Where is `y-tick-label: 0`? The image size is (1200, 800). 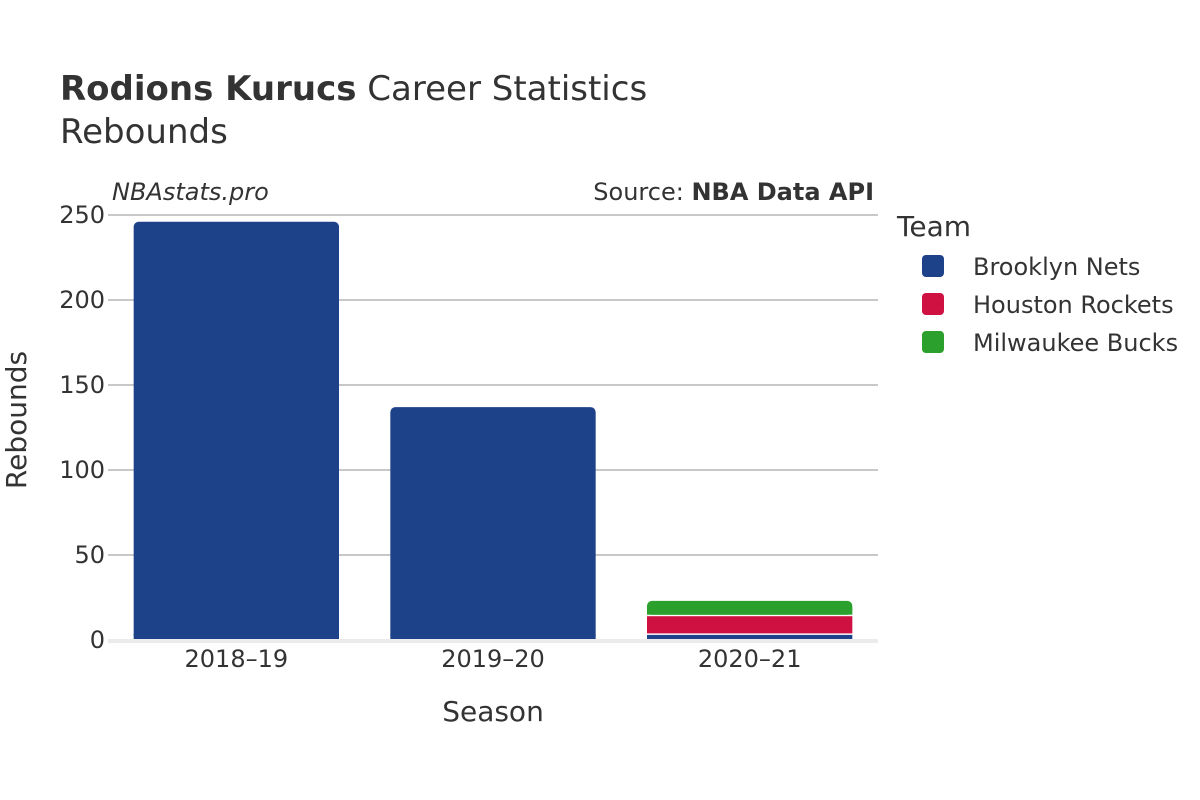
y-tick-label: 0 is located at coordinates (97, 640).